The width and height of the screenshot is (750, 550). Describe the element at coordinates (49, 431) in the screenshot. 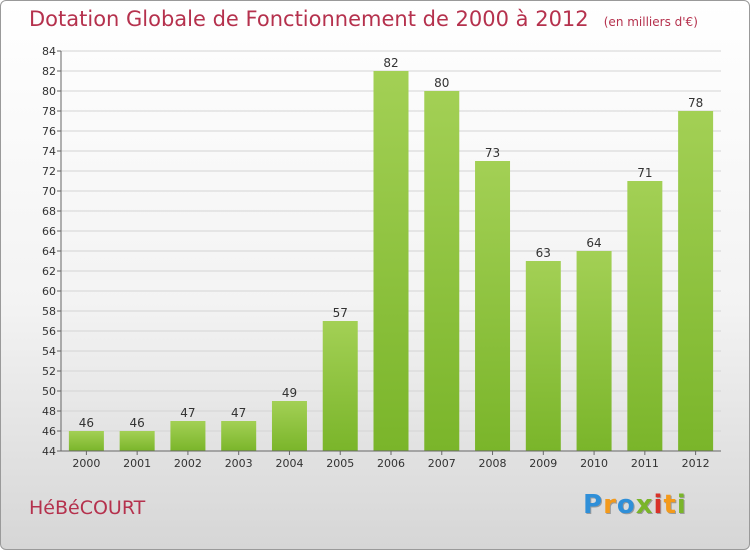

I see `y-tick-label: 46` at that location.